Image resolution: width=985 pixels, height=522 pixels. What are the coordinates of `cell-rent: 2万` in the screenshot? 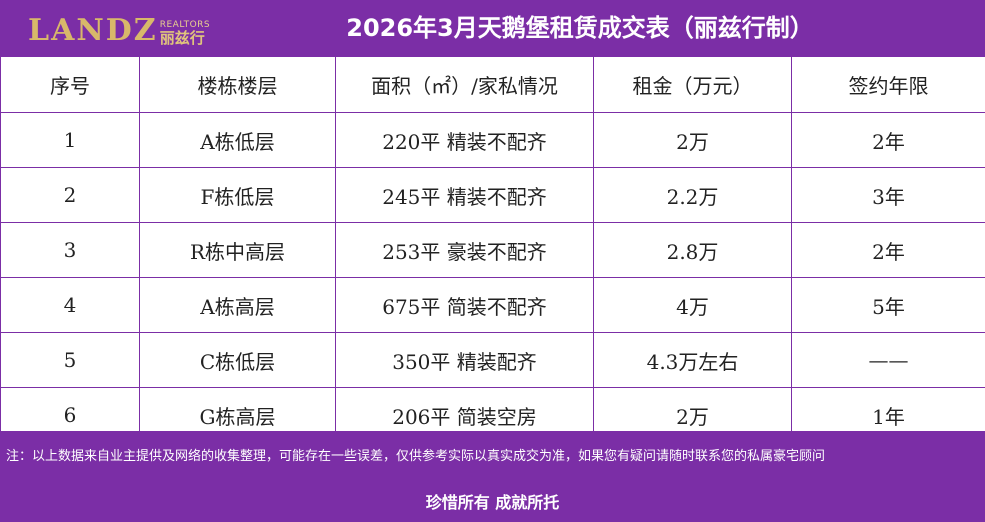 It's located at (692, 140).